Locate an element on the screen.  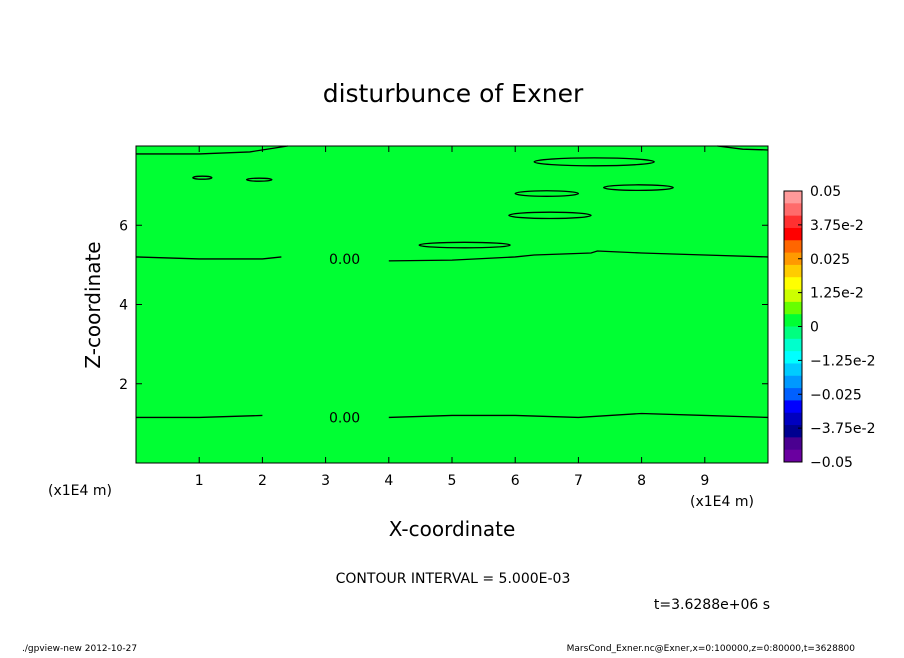
colorbar-label: 0 is located at coordinates (814, 328).